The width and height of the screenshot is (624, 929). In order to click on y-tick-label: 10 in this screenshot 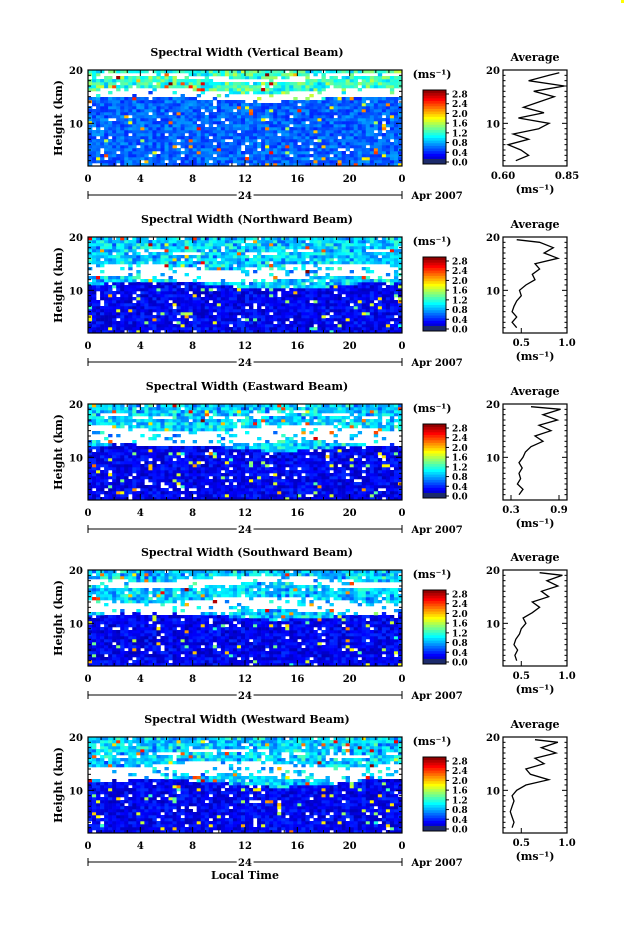, I will do `click(76, 291)`.